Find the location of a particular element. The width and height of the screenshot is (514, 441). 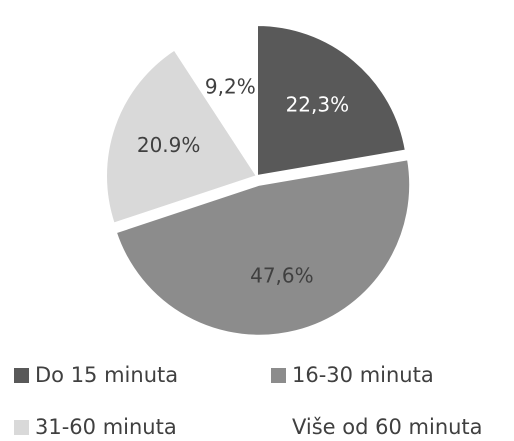

pie-slice-vise-od-60-minuta is located at coordinates (215, 101).